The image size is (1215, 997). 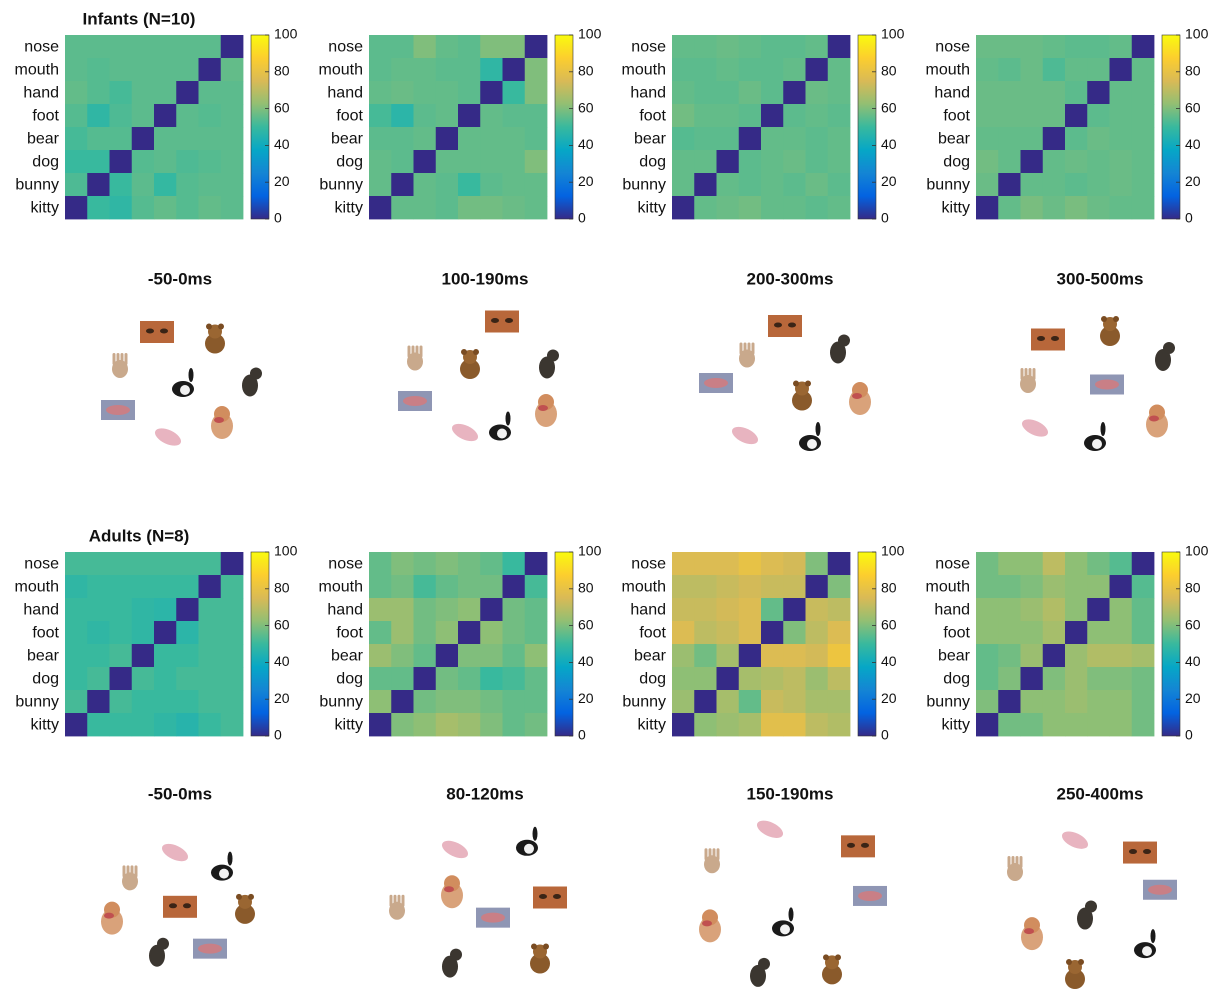 I want to click on colorbar-tick-label: 60, so click(x=889, y=107).